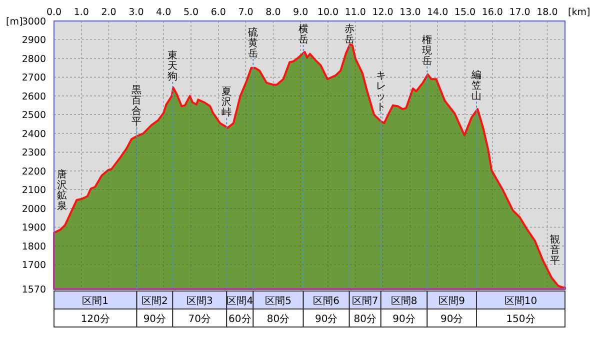 The width and height of the screenshot is (590, 340). Describe the element at coordinates (383, 12) in the screenshot. I see `x-tick-label: 12.0` at that location.